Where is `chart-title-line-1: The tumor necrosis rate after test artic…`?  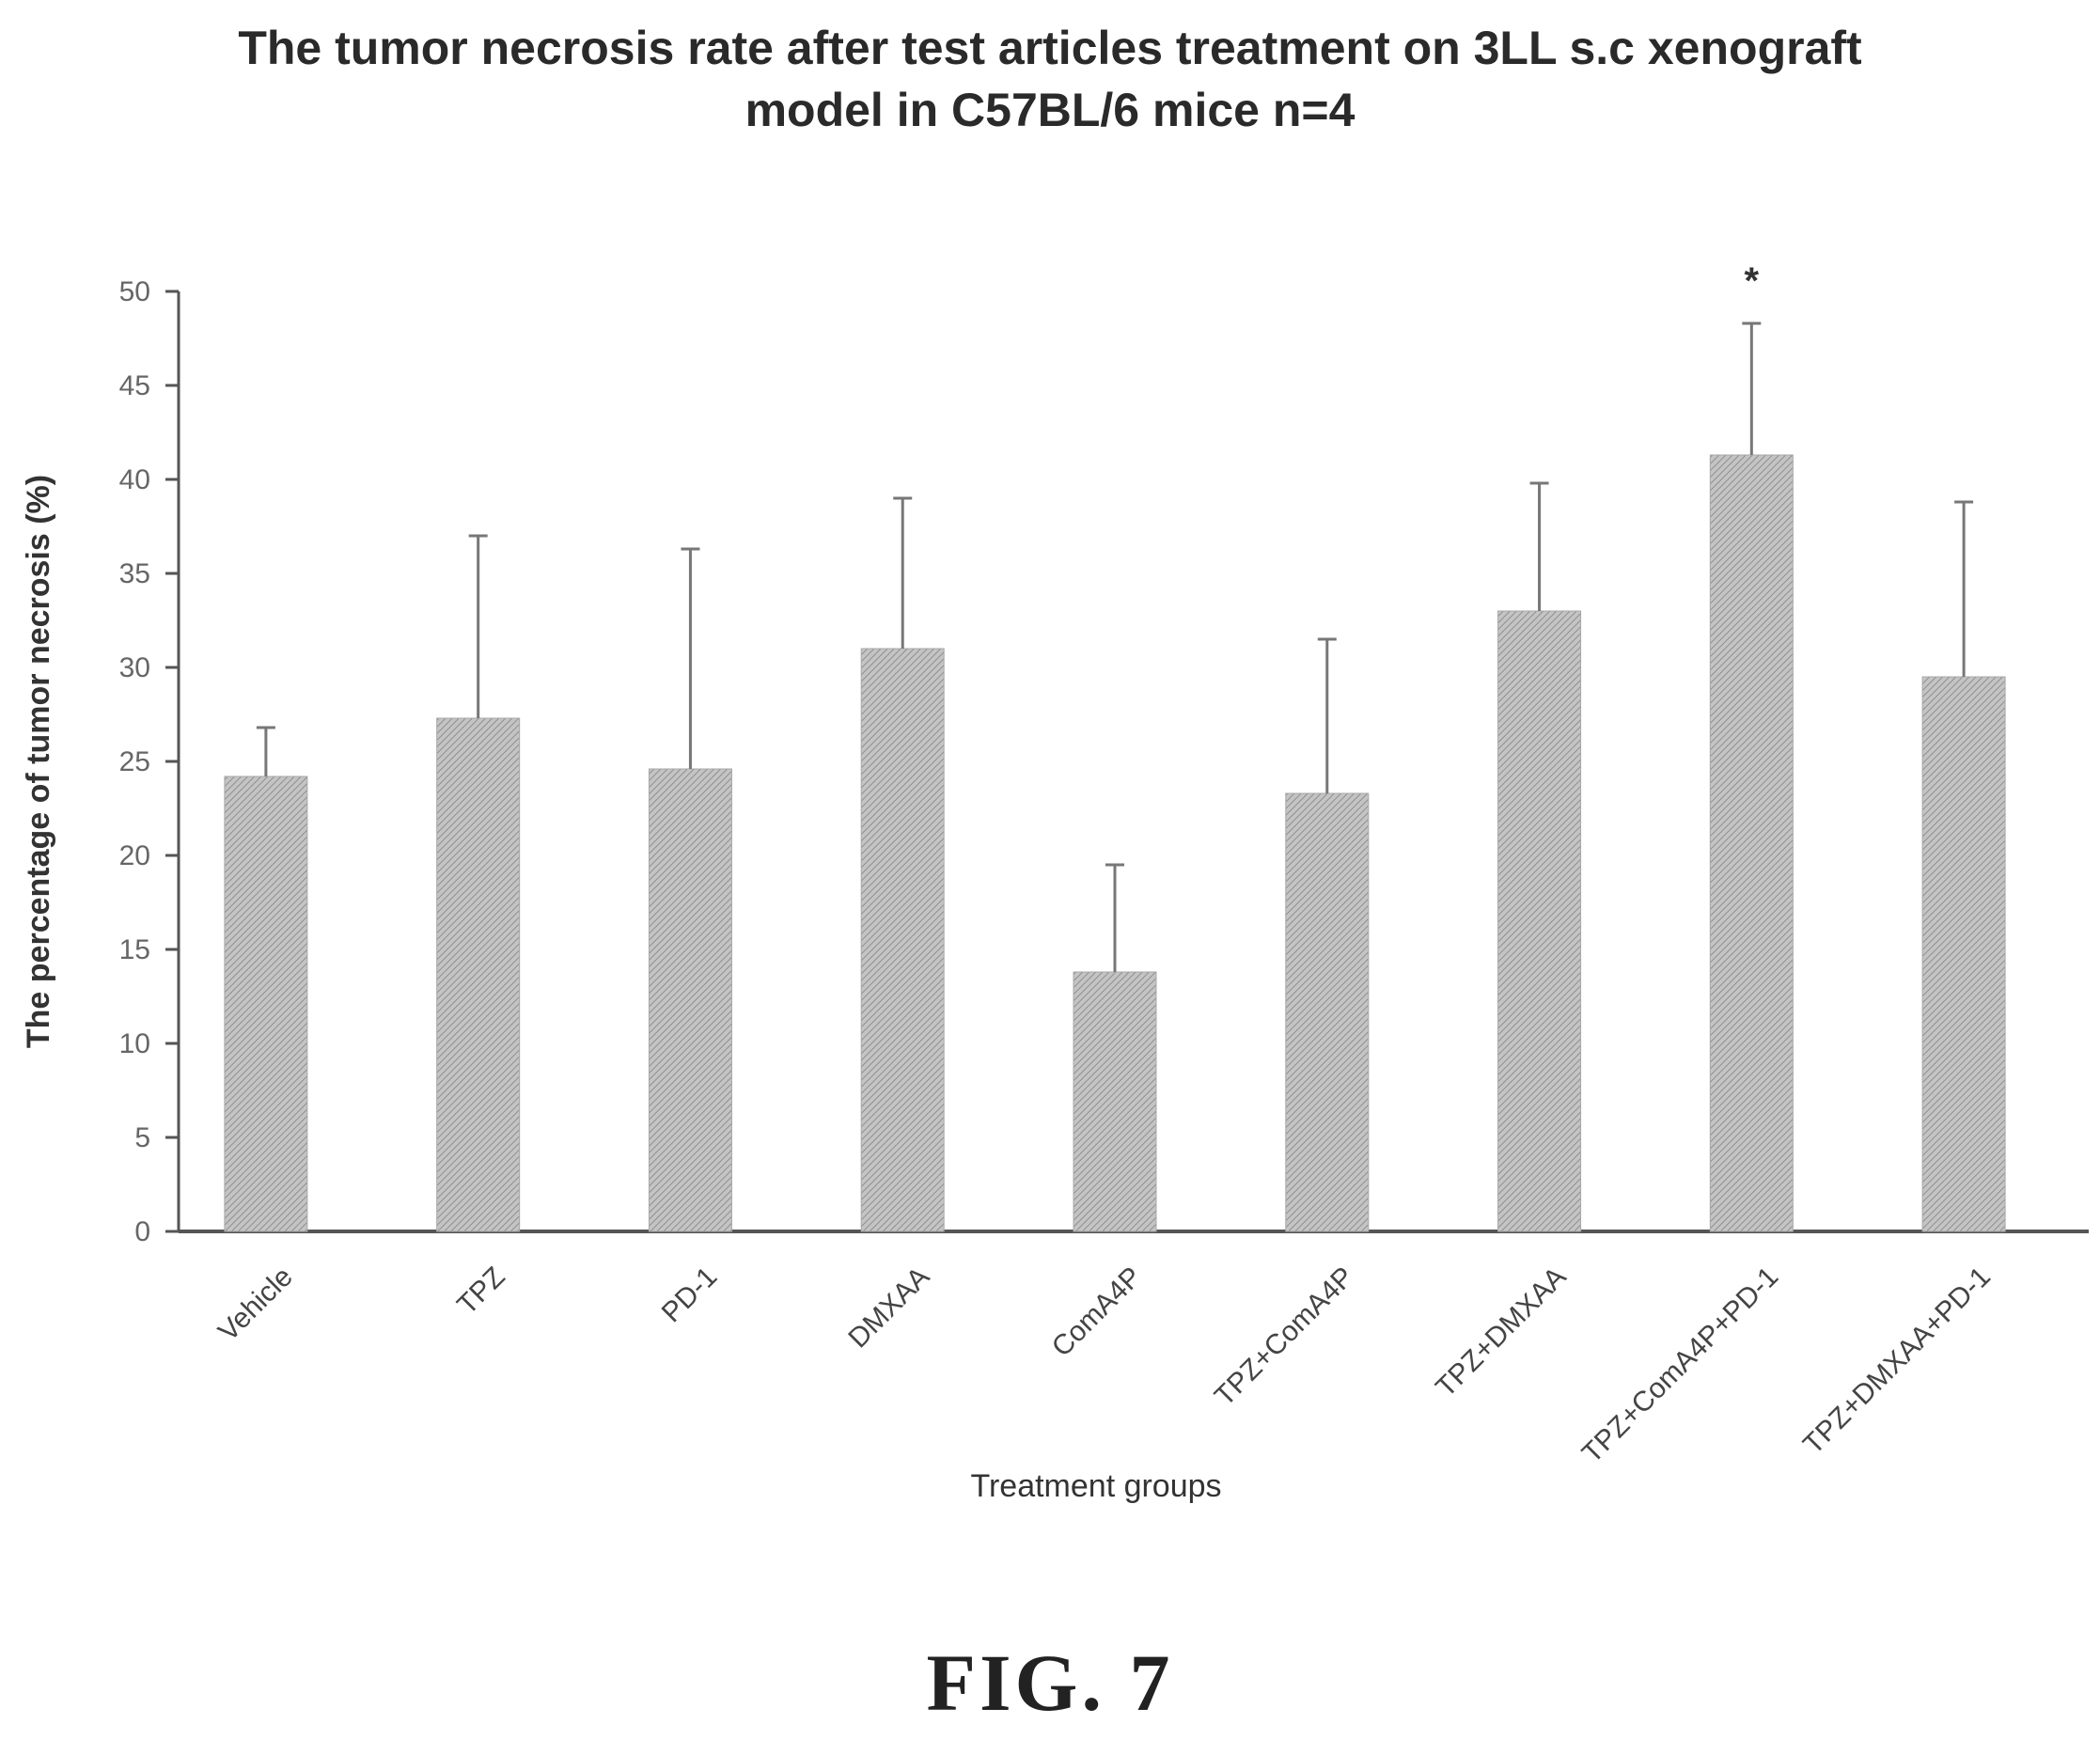 chart-title-line-1: The tumor necrosis rate after test artic… is located at coordinates (1050, 48).